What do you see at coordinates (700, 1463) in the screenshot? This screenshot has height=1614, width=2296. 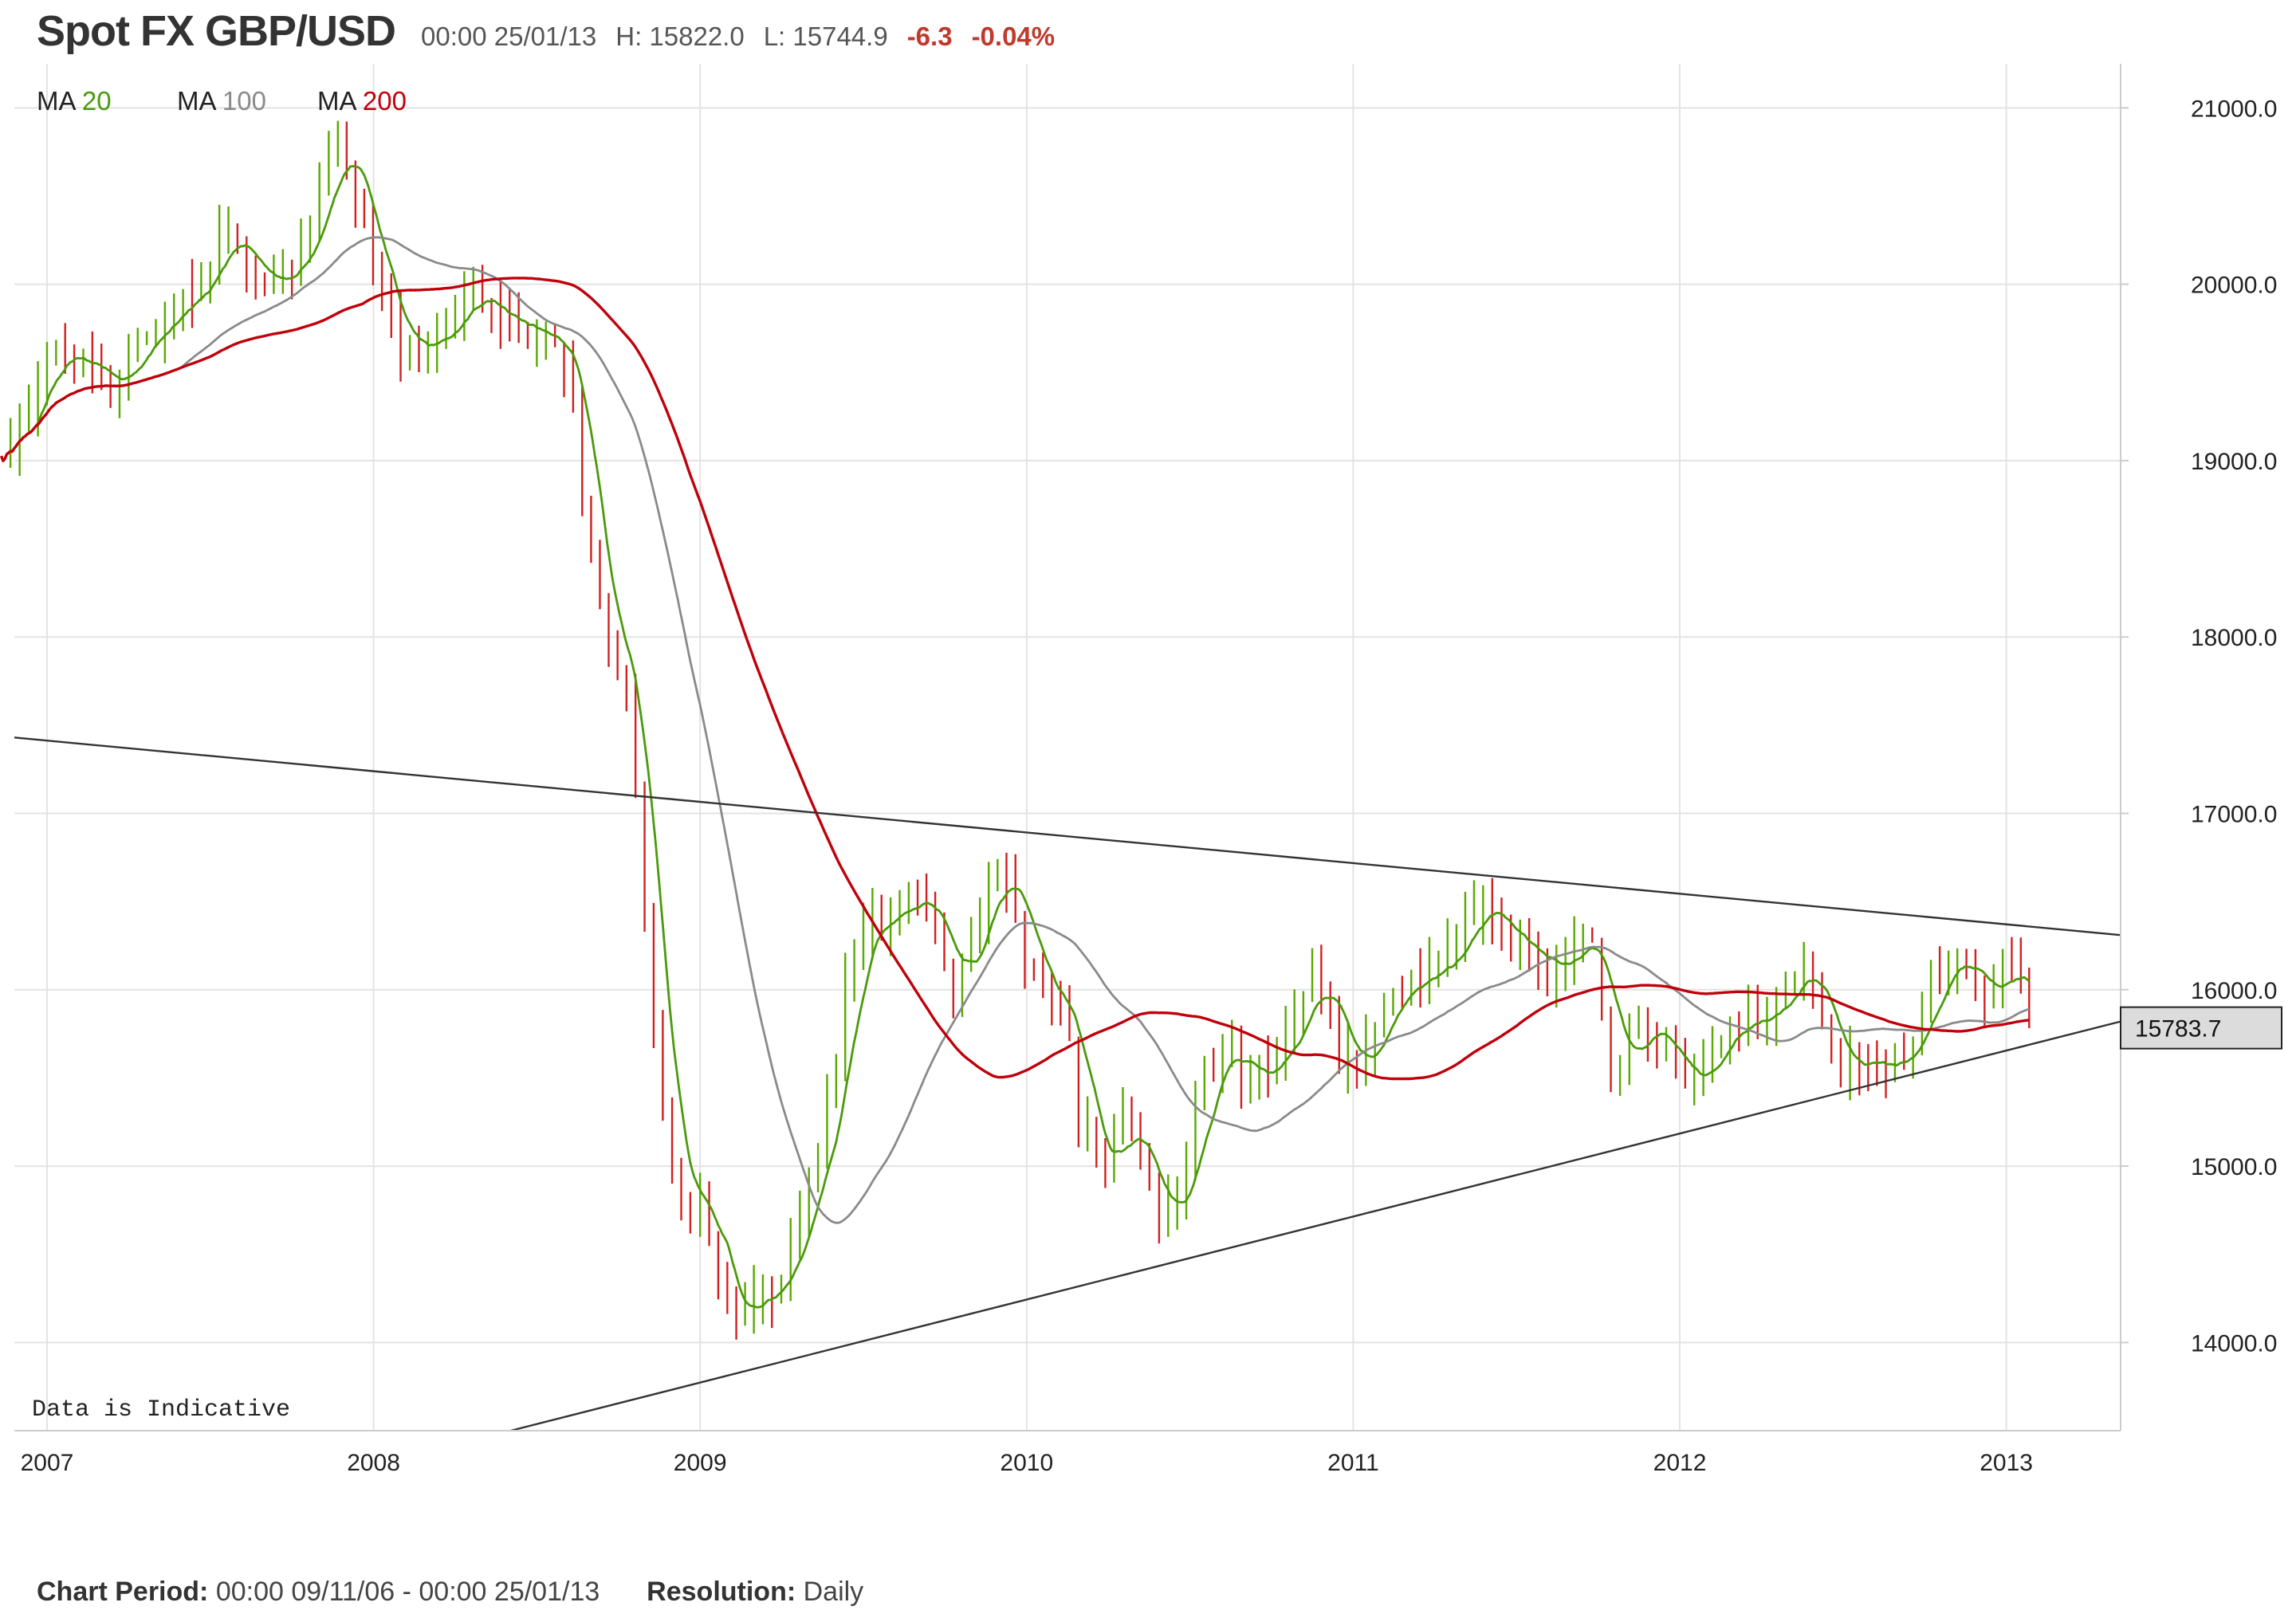 I see `x-tick-label: 2009` at bounding box center [700, 1463].